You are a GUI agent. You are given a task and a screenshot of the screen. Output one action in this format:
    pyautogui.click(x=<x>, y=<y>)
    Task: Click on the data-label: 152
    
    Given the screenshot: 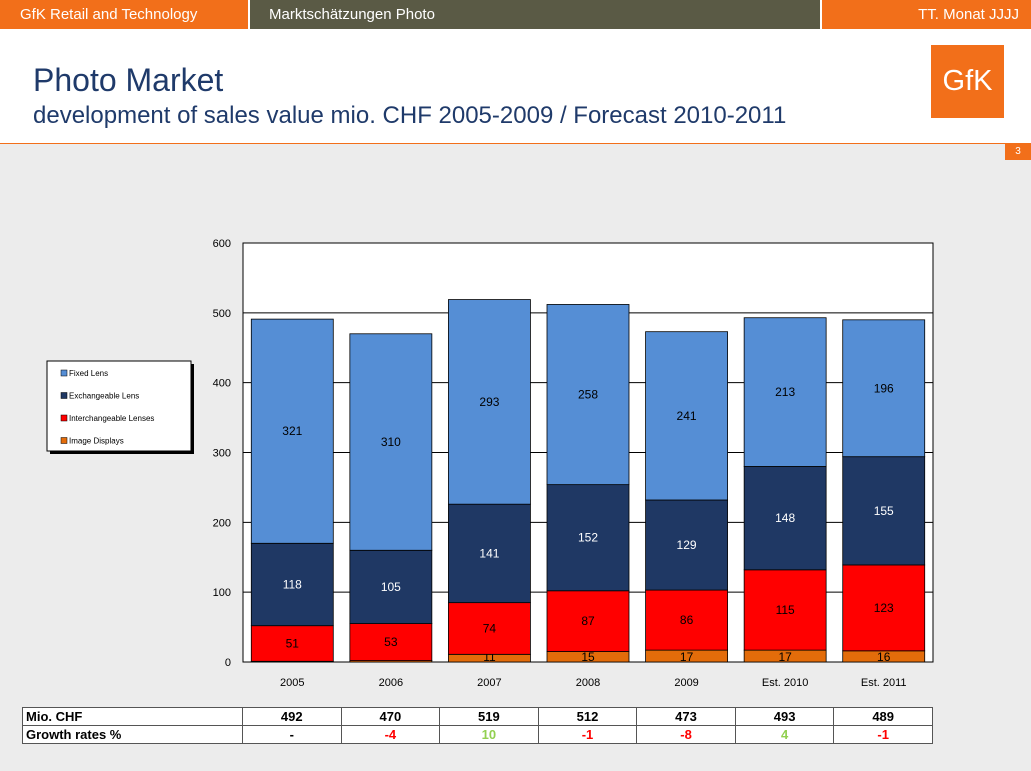 What is the action you would take?
    pyautogui.click(x=588, y=538)
    